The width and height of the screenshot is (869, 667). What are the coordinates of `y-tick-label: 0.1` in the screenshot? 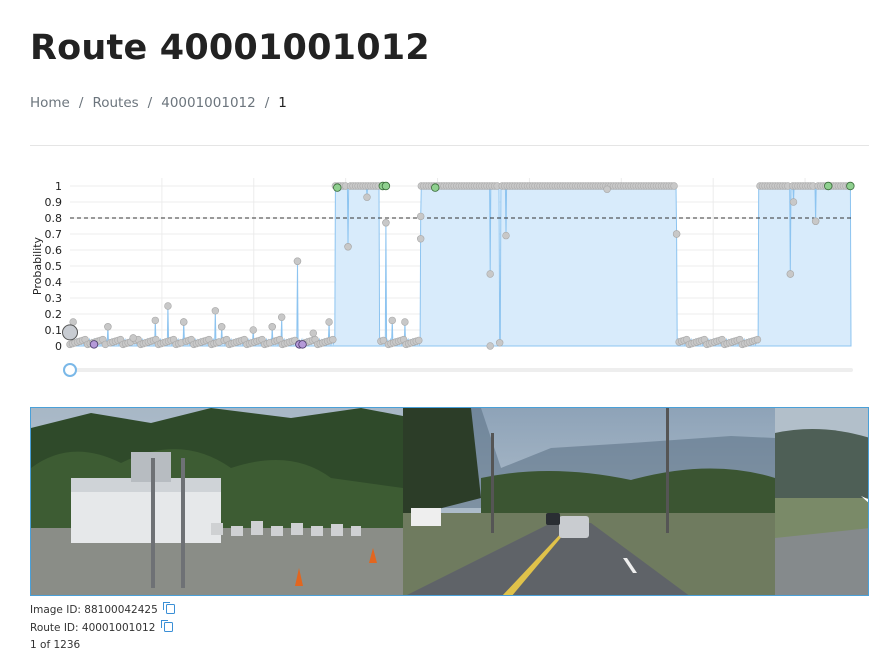 It's located at (54, 330).